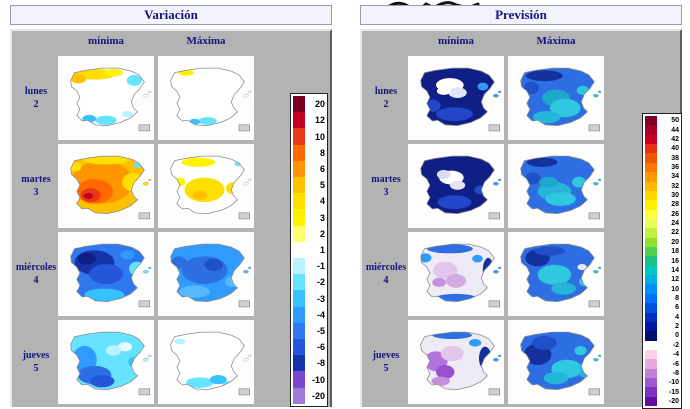  I want to click on scale-entry: 12, so click(662, 280).